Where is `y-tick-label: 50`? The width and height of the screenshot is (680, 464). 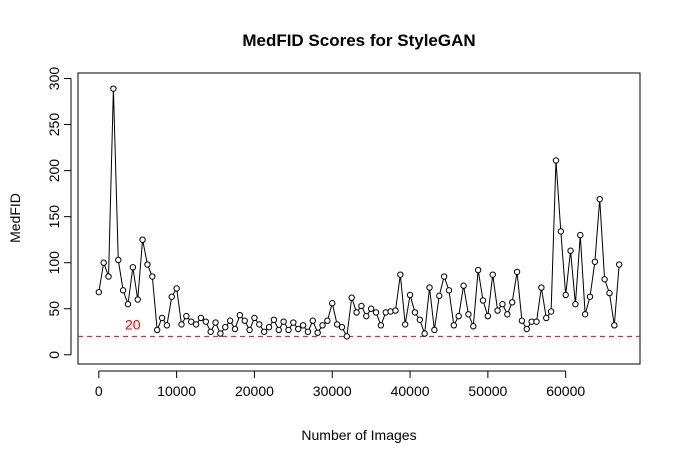
y-tick-label: 50 is located at coordinates (54, 309).